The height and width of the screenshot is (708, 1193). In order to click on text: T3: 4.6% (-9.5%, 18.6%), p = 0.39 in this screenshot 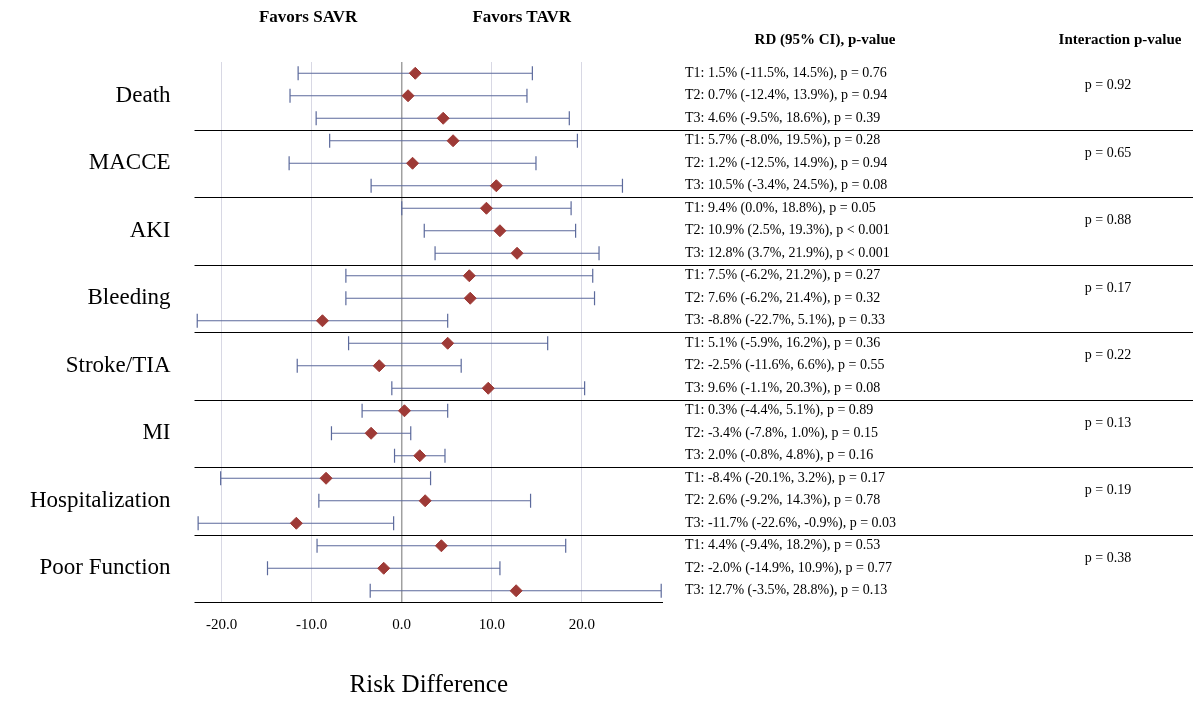, I will do `click(783, 117)`.